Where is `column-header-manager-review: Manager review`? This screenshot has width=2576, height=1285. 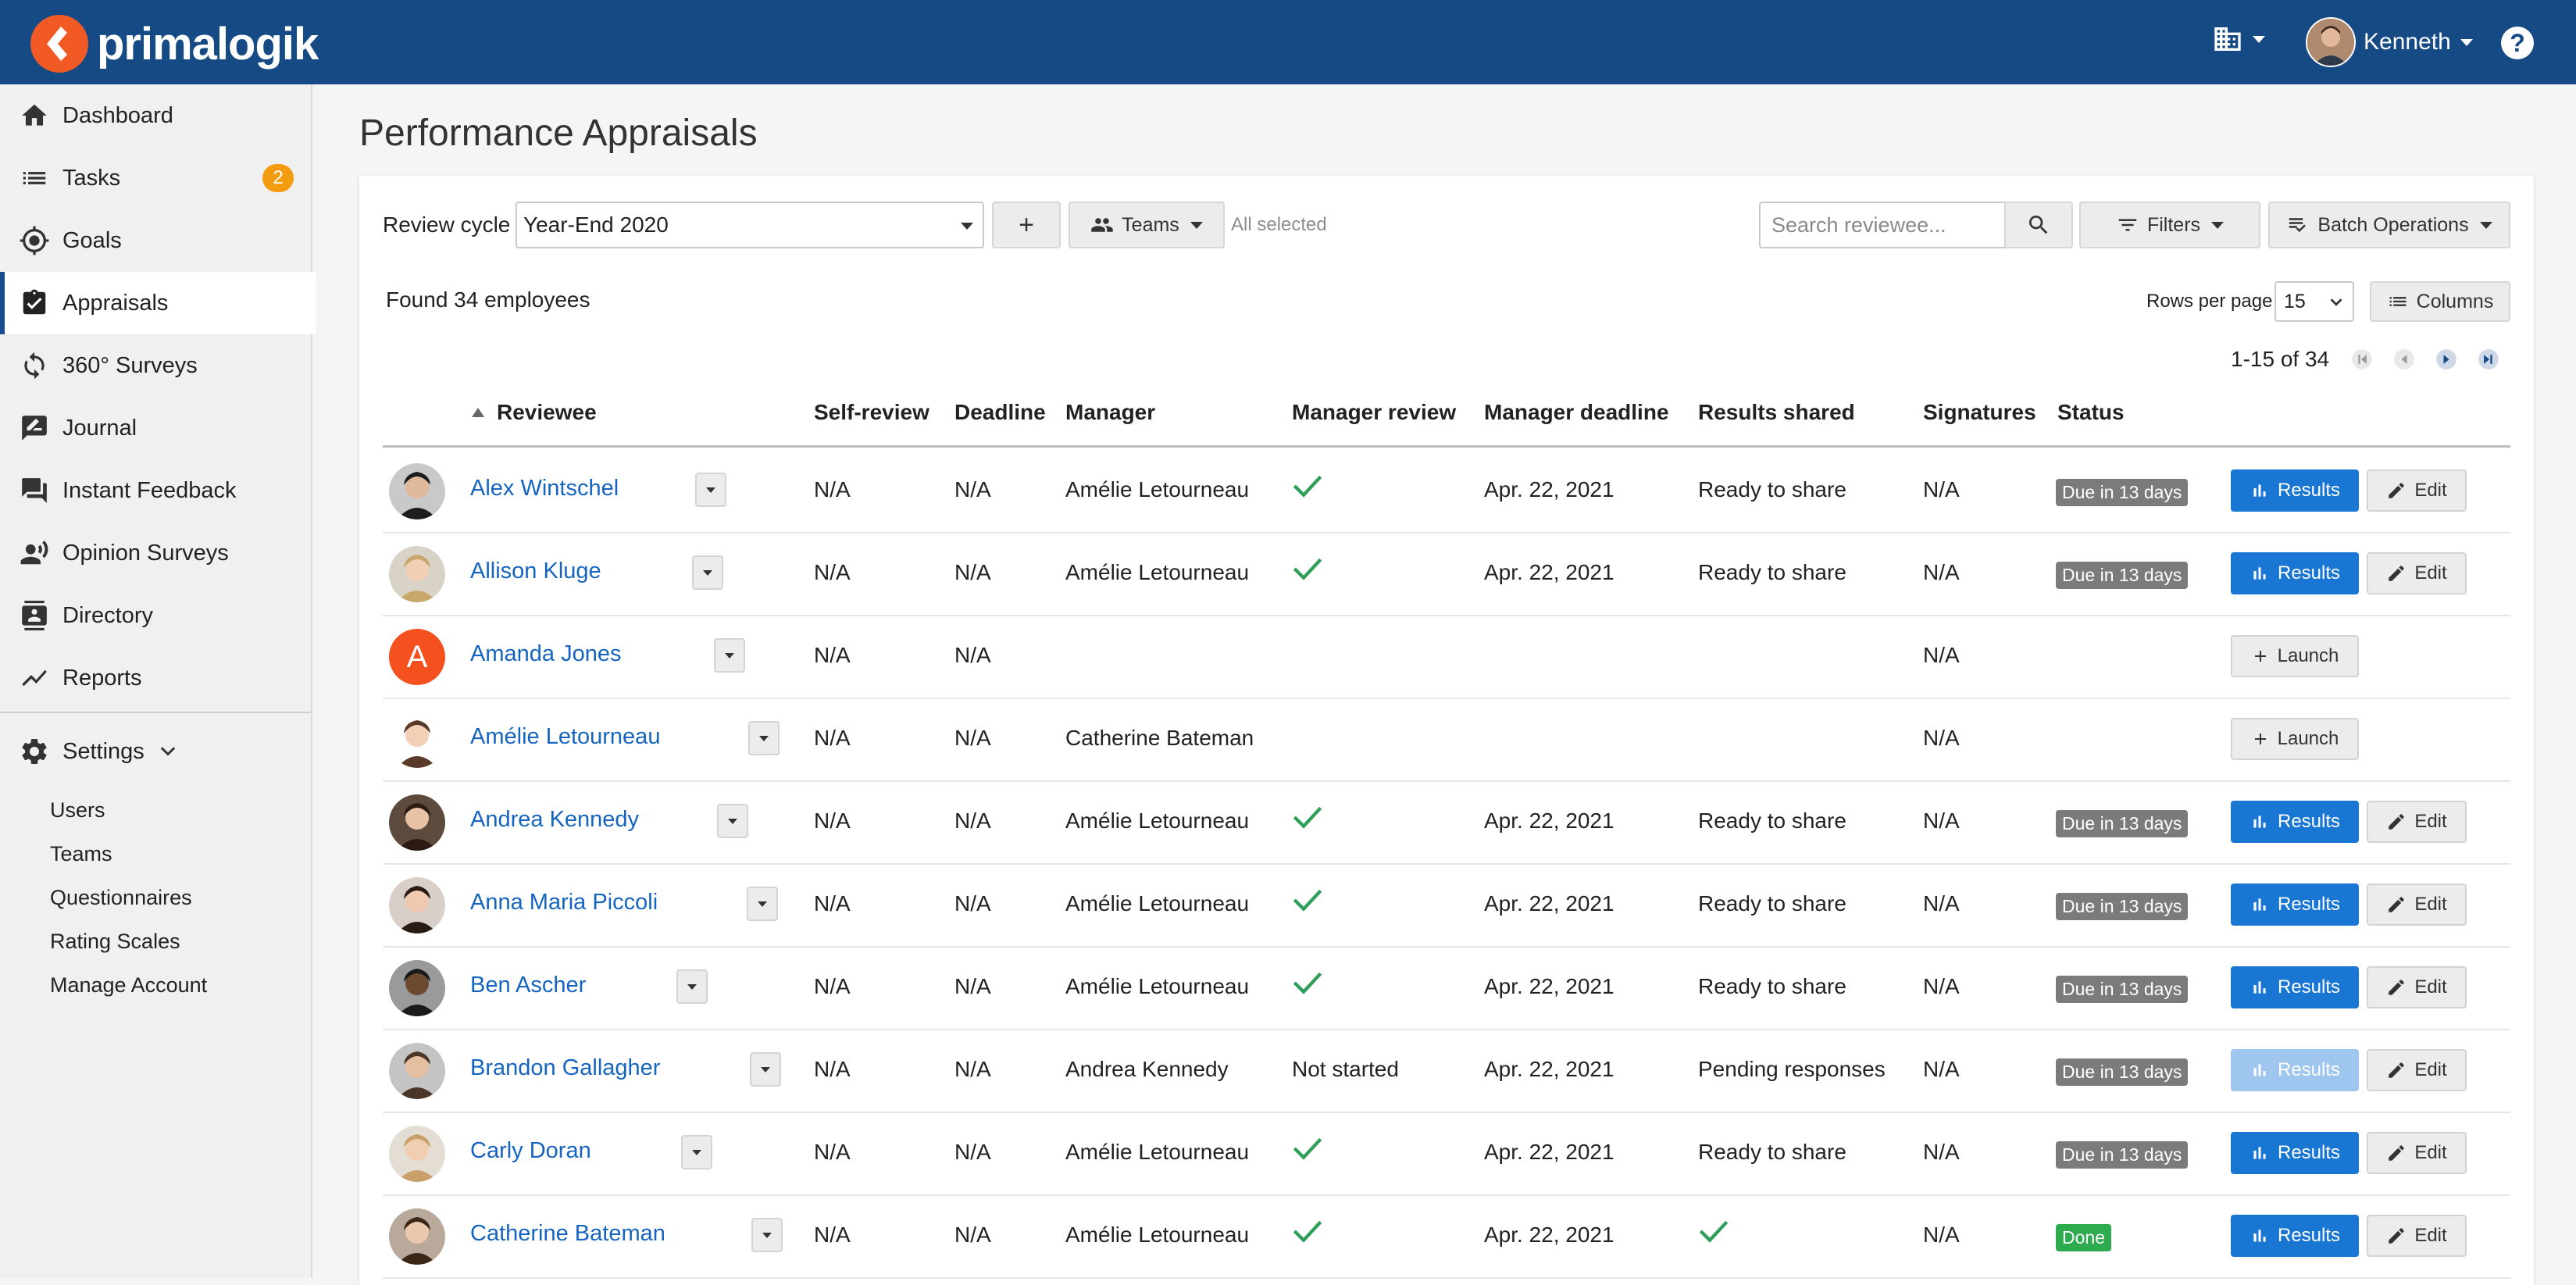 column-header-manager-review: Manager review is located at coordinates (1374, 412).